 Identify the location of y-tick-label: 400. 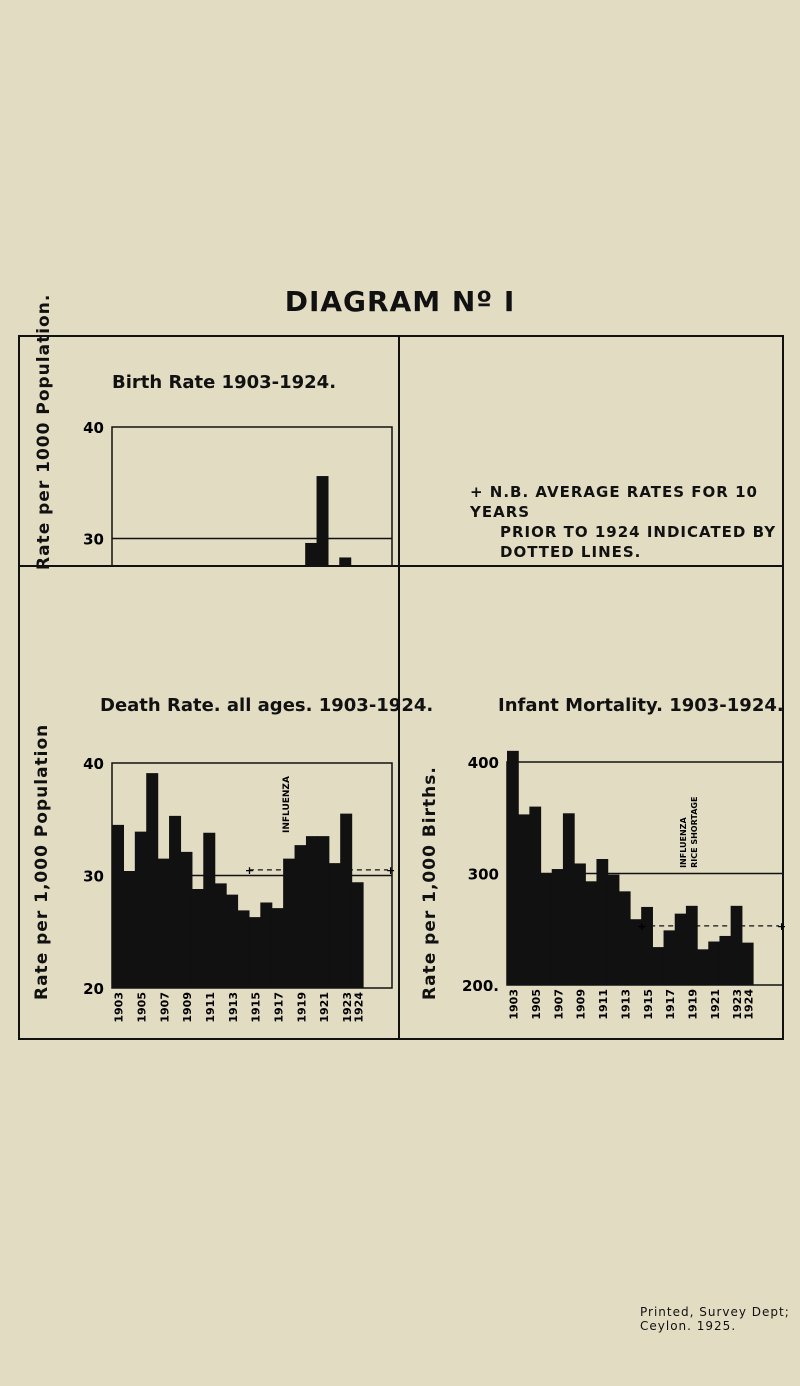
(483, 763).